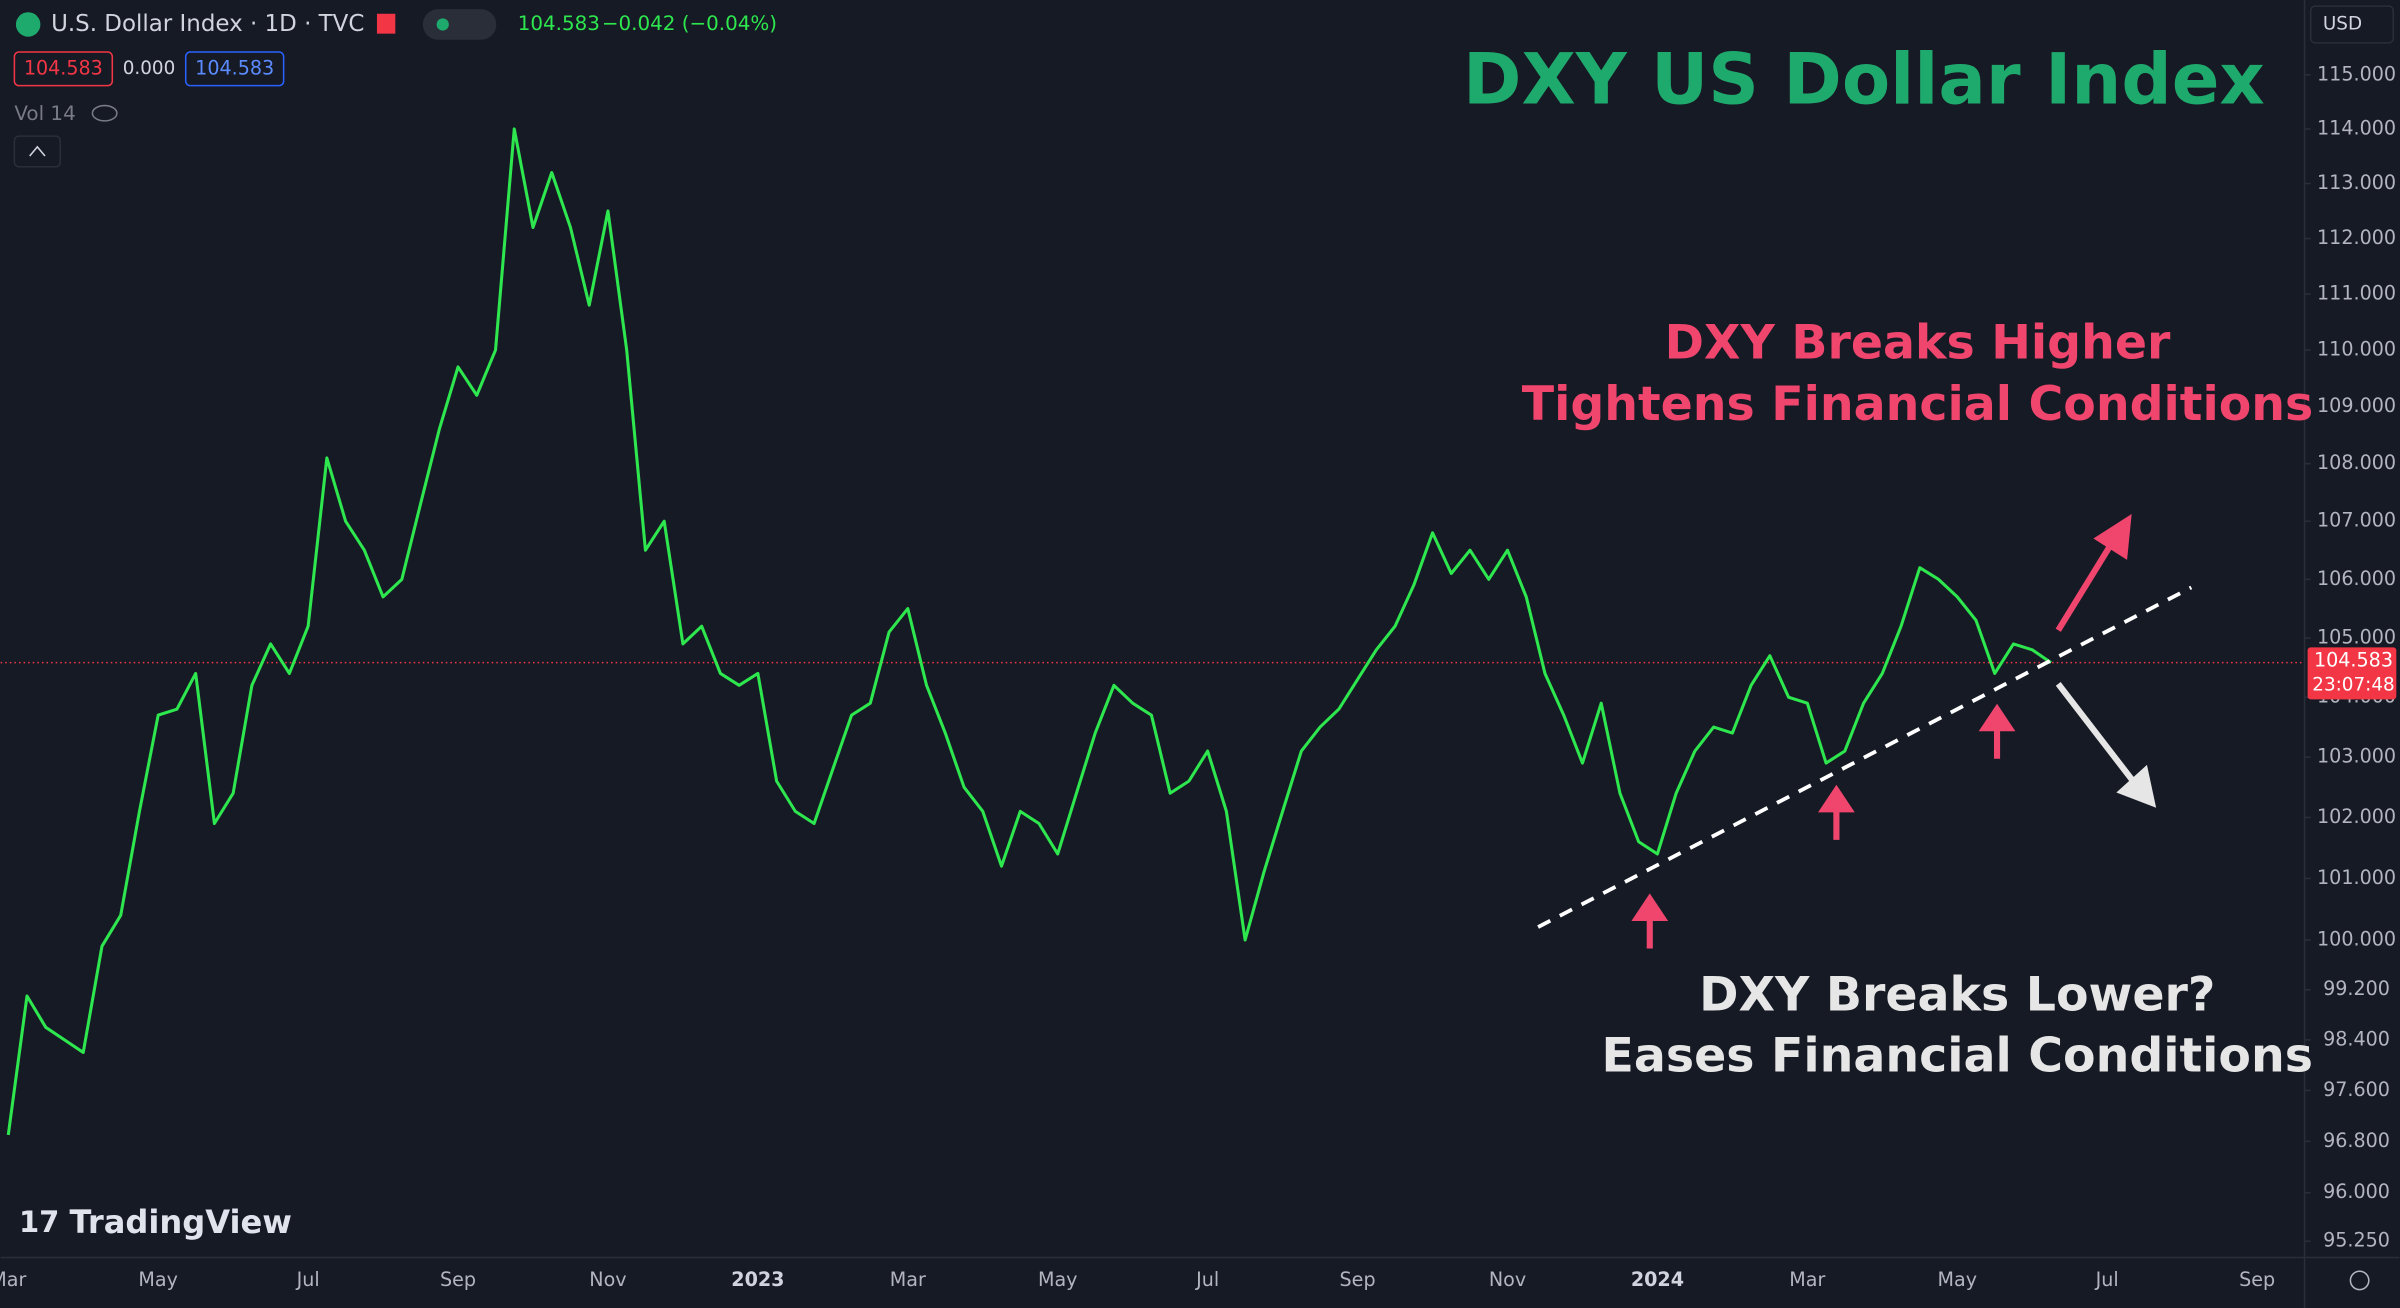 This screenshot has width=2400, height=1308. What do you see at coordinates (2356, 1140) in the screenshot?
I see `y-tick-label: 96.800` at bounding box center [2356, 1140].